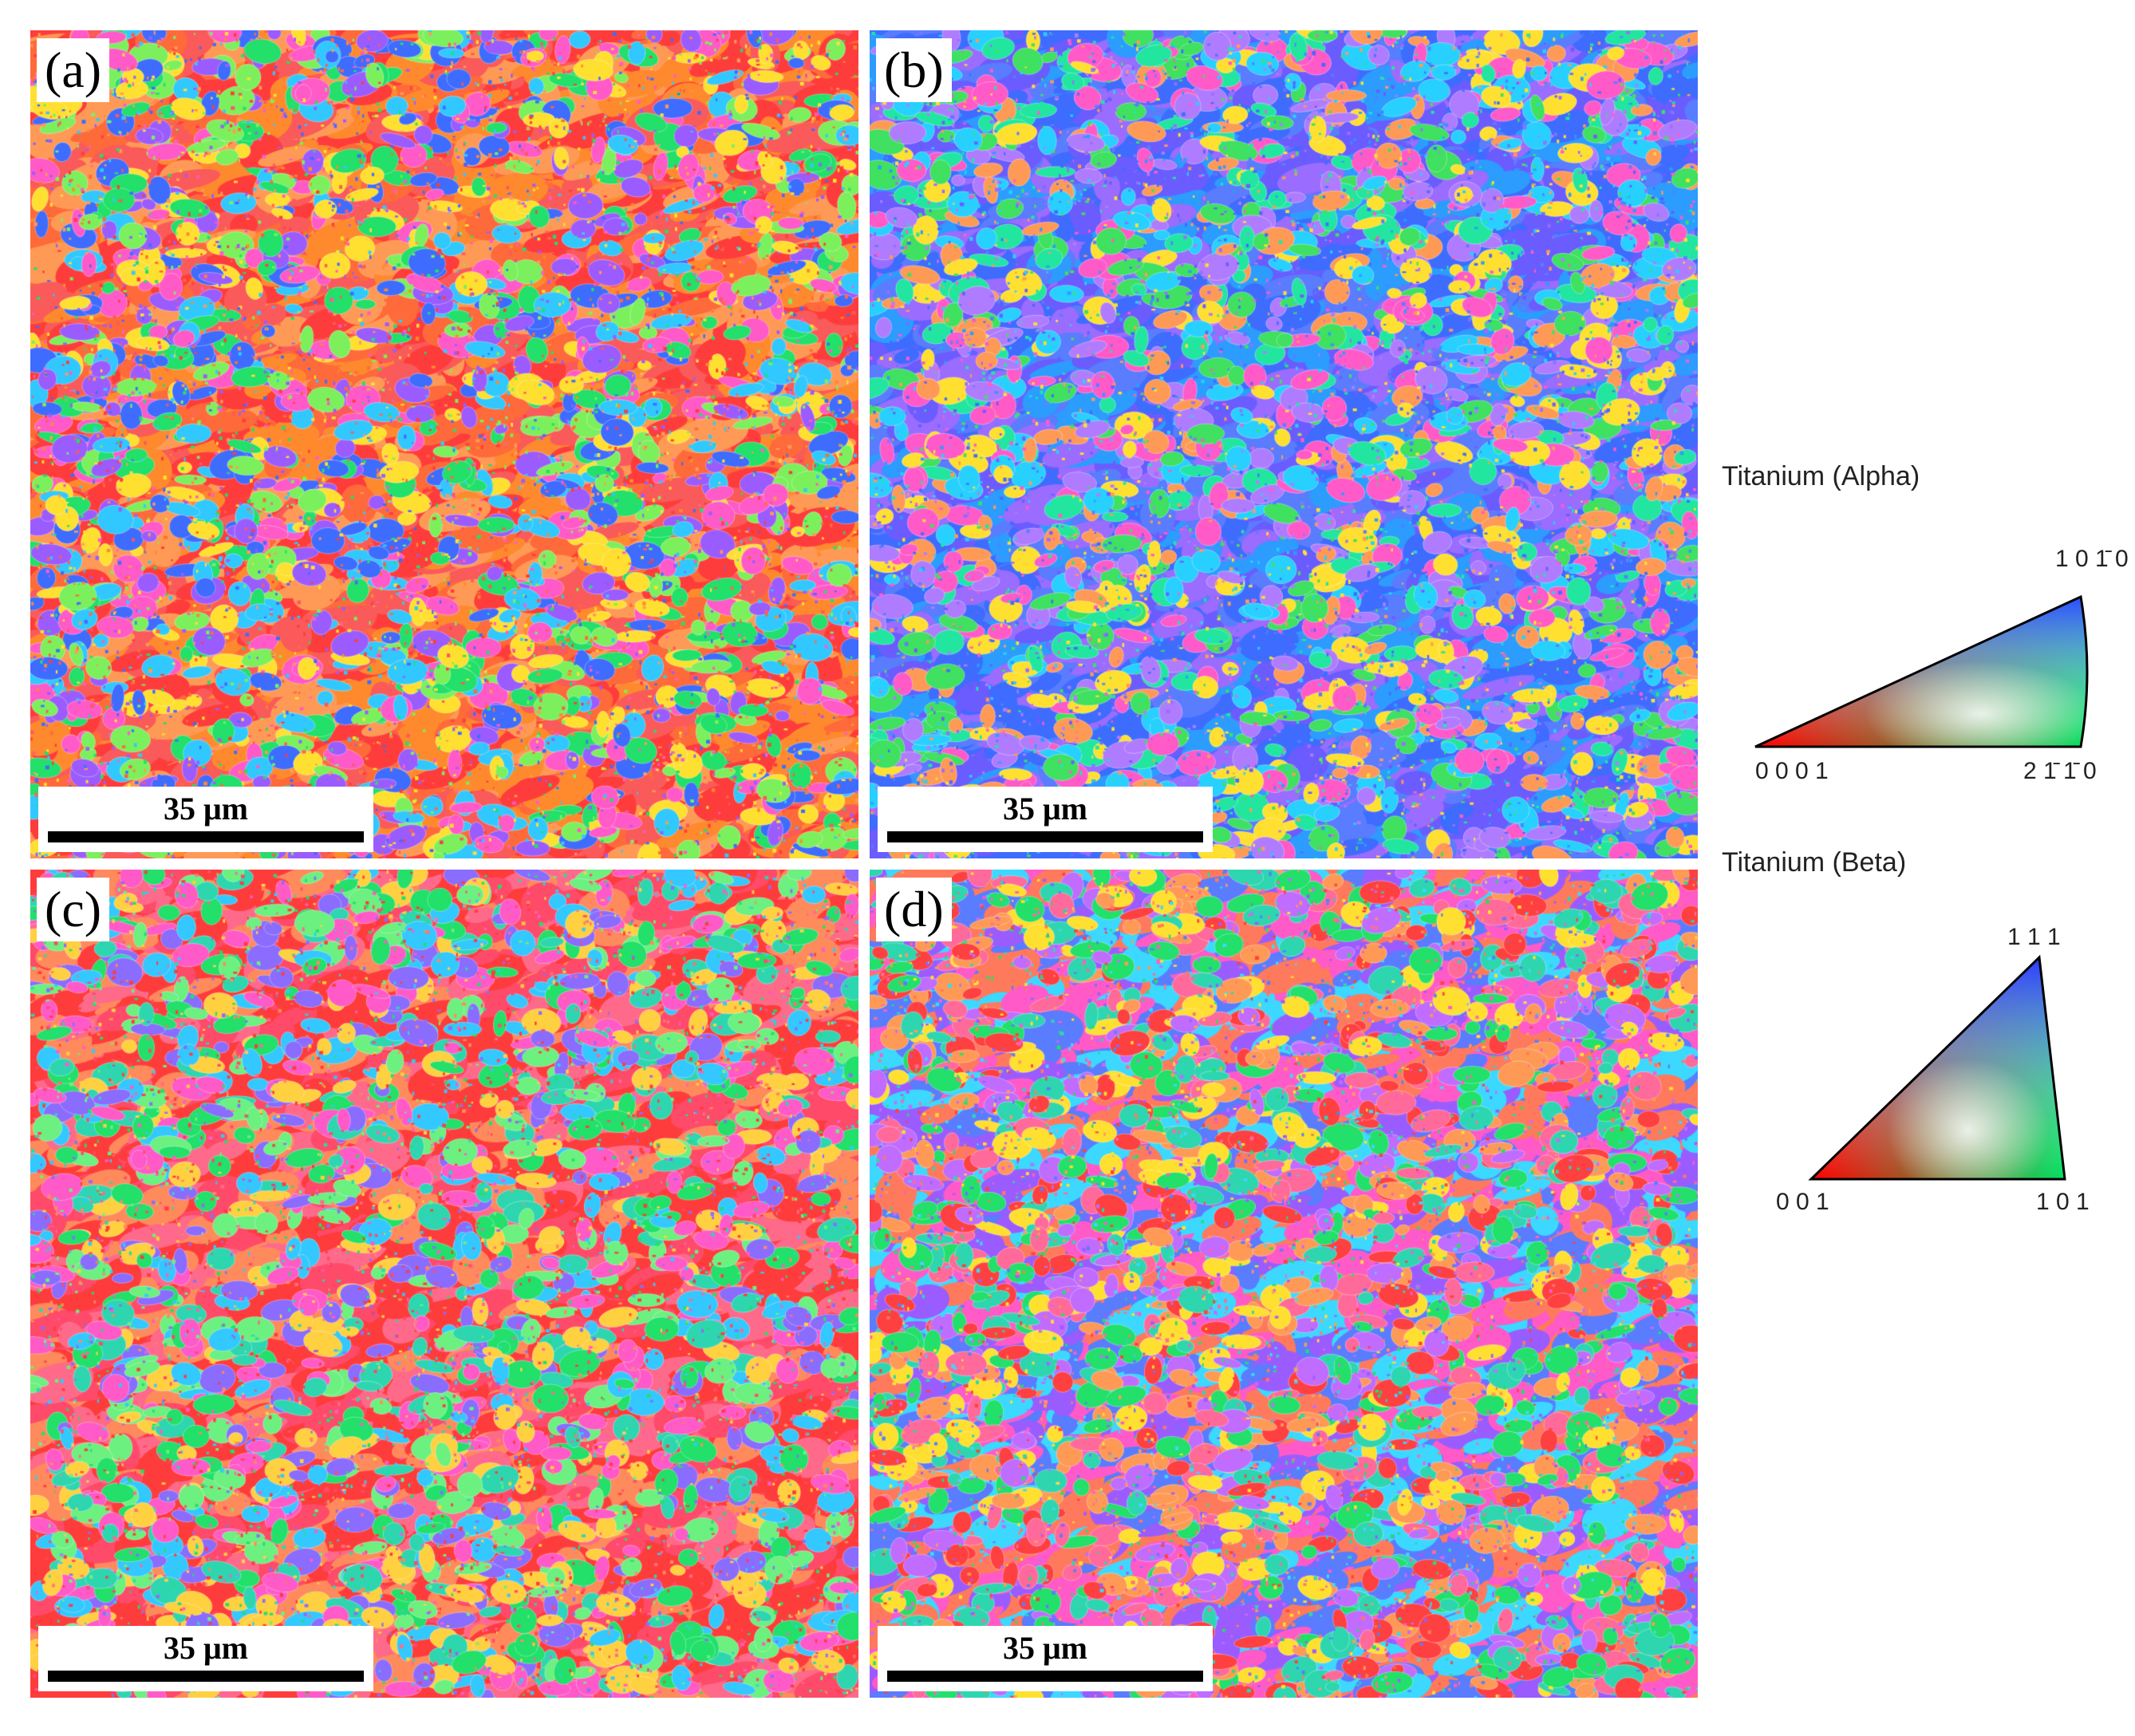 The width and height of the screenshot is (2135, 1736). What do you see at coordinates (1933, 1069) in the screenshot?
I see `legend-beta-triangle: 1 1 1 0 0 1 1 0 1` at bounding box center [1933, 1069].